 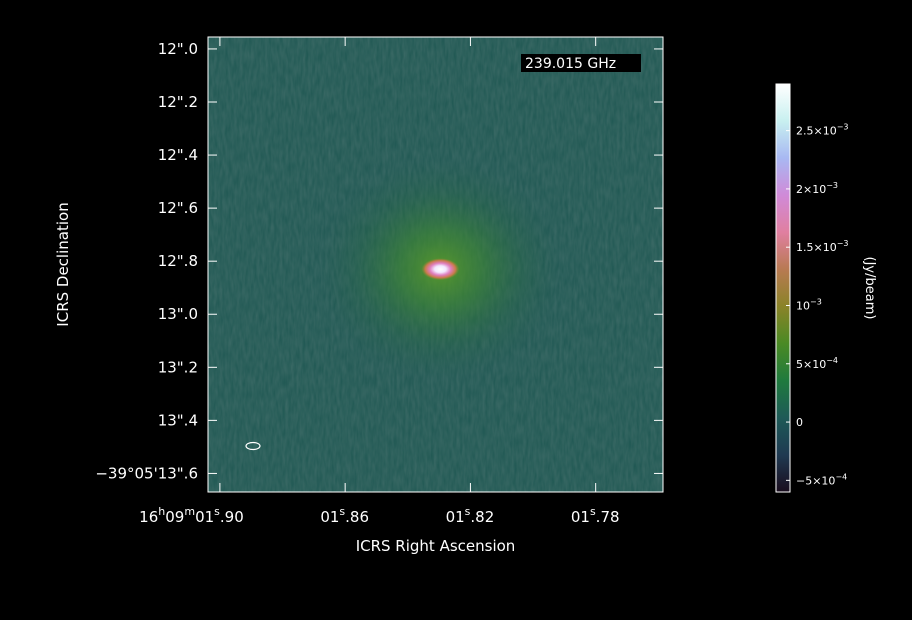 What do you see at coordinates (178, 314) in the screenshot?
I see `y-tick-label: 13".0` at bounding box center [178, 314].